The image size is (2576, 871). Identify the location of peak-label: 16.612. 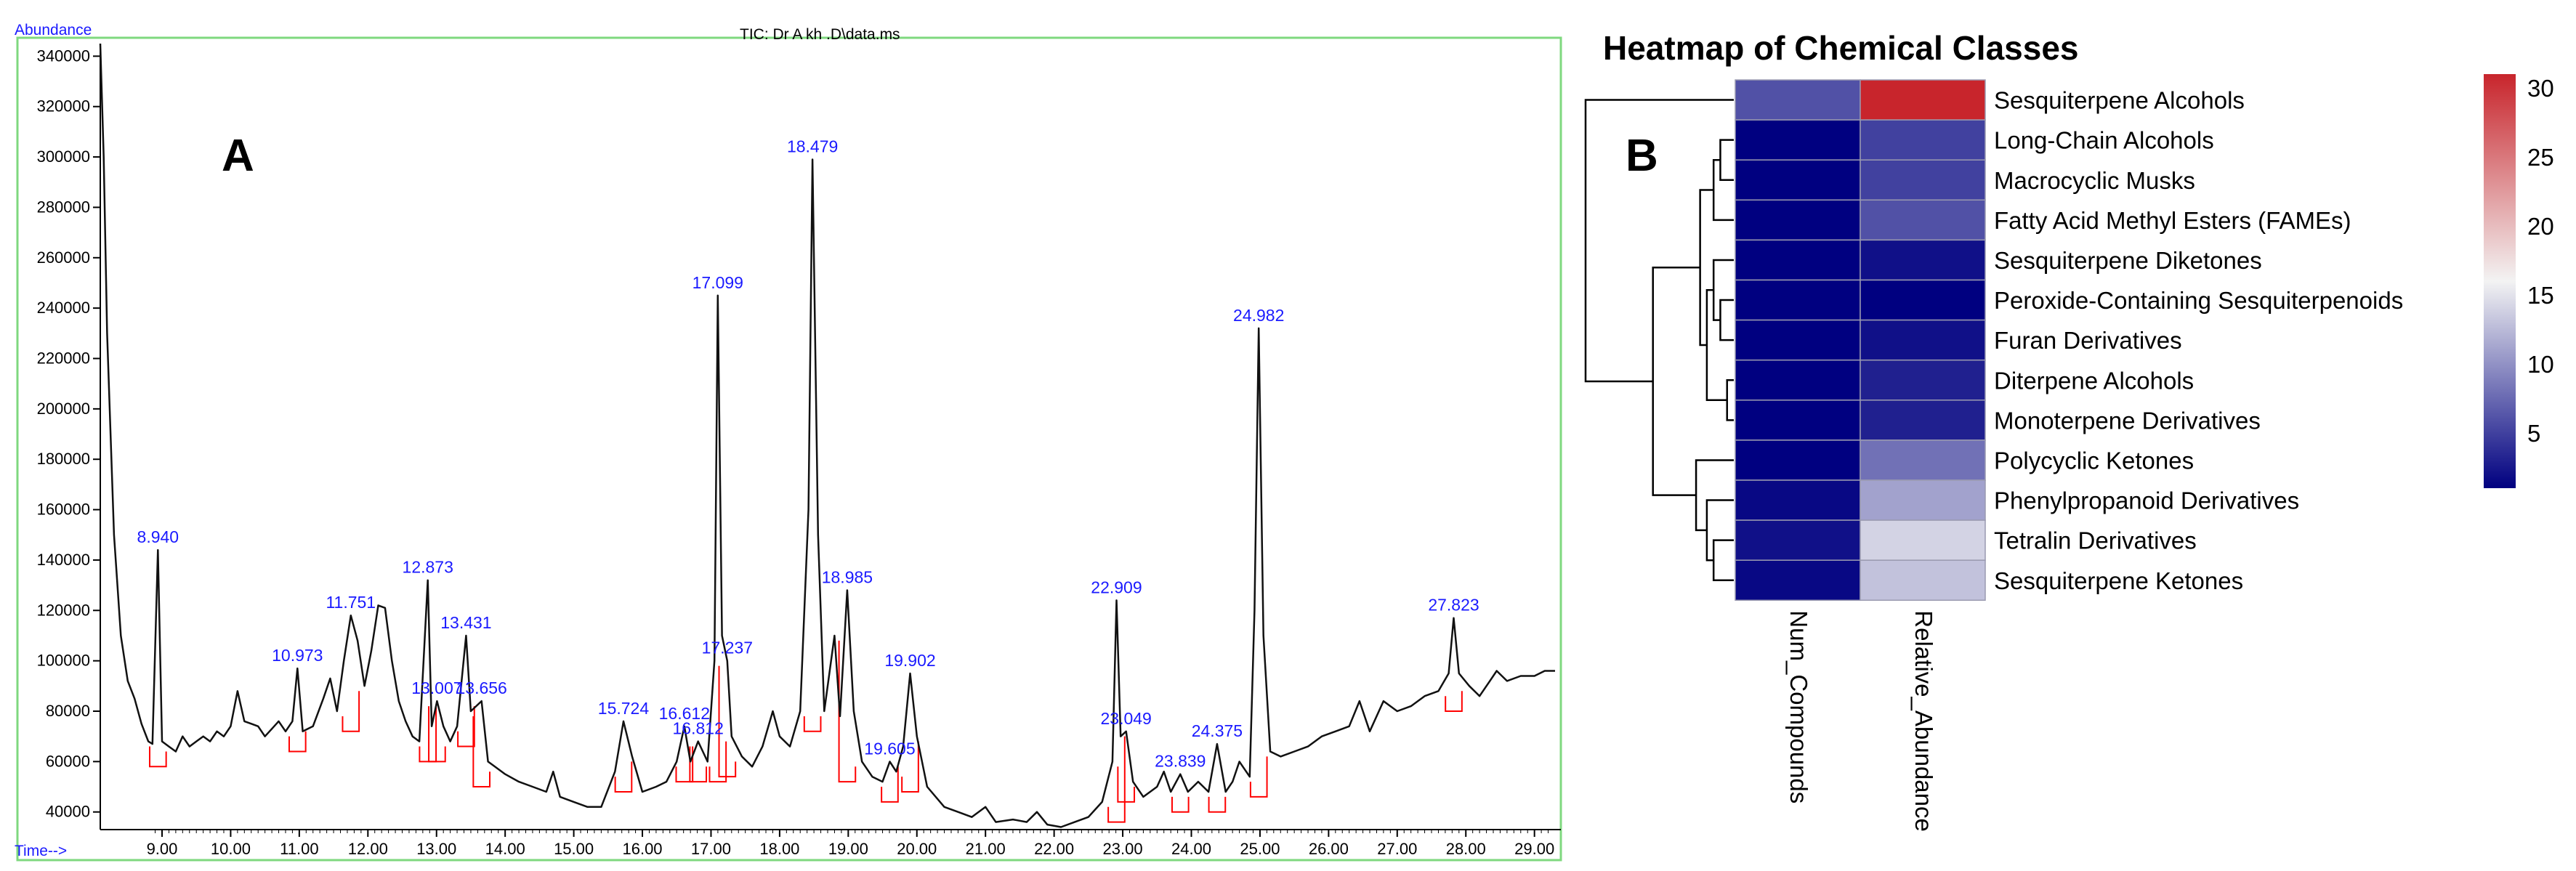
(685, 713).